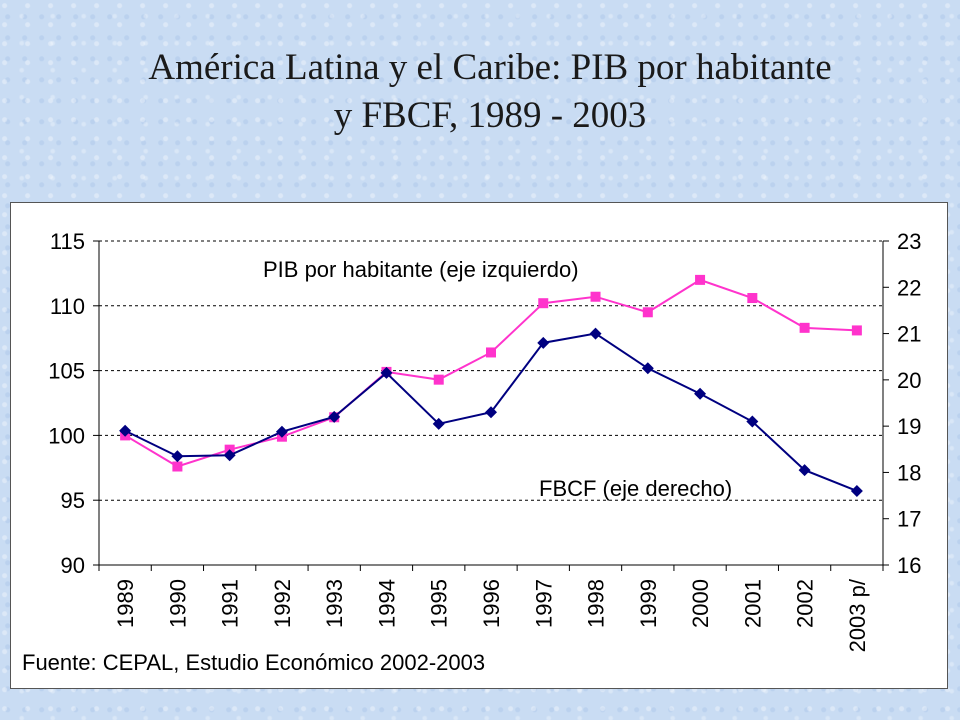 The width and height of the screenshot is (960, 720). I want to click on x-tick-label: 2001, so click(752, 603).